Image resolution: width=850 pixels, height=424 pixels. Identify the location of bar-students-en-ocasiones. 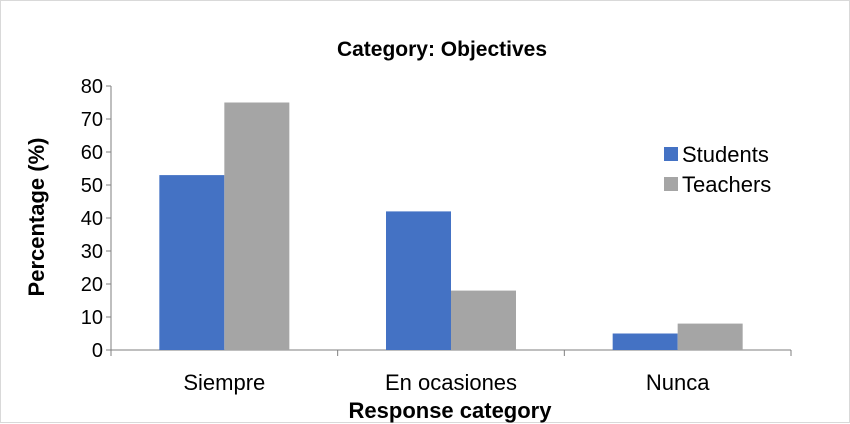
(418, 280).